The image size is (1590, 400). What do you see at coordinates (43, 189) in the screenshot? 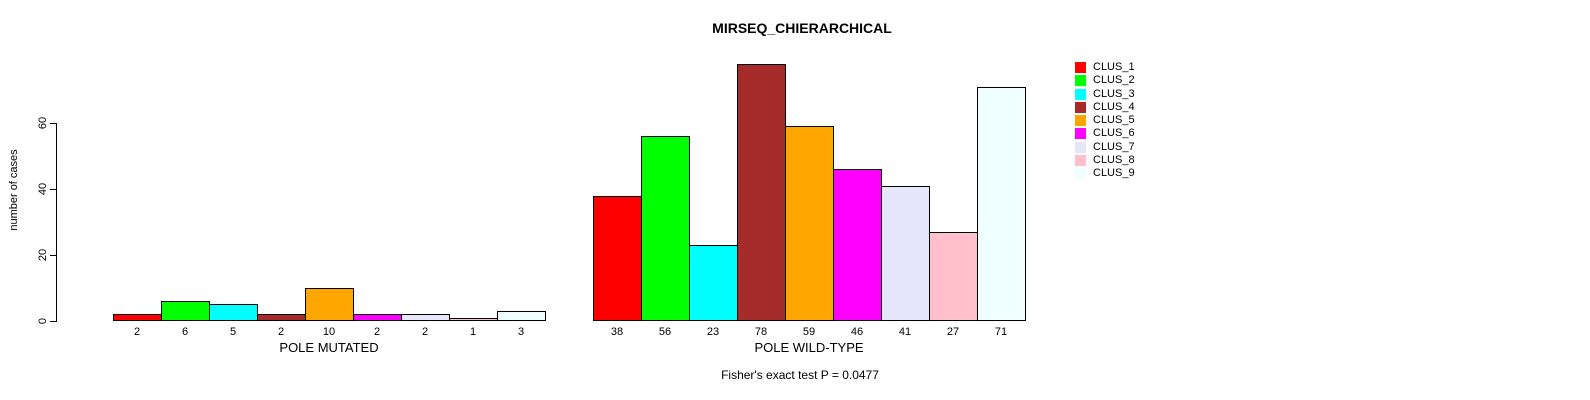
I see `y-tick-label: 40` at bounding box center [43, 189].